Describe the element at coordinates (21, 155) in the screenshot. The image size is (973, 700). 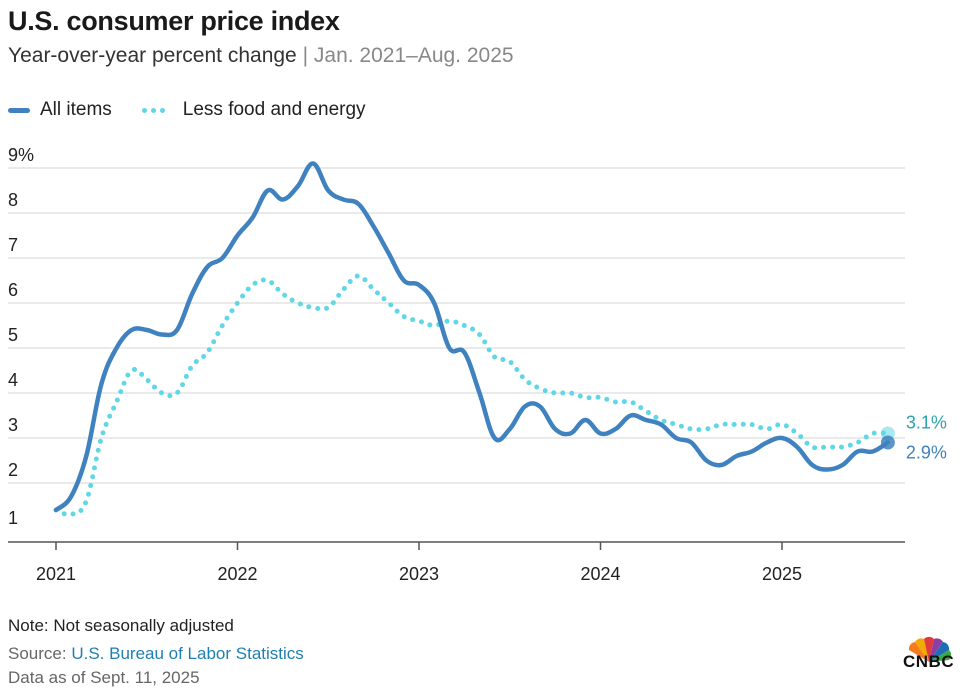
I see `y-tick-label: 9%` at that location.